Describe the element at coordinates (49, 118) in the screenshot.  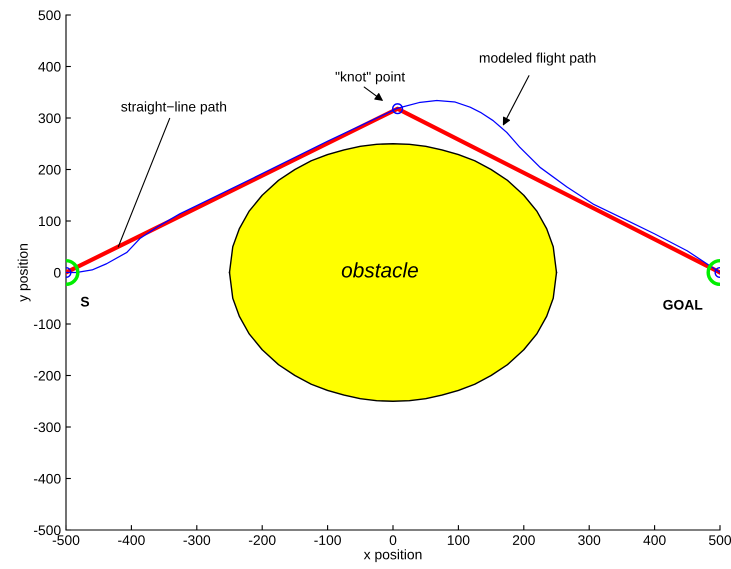
I see `y-tick-label: 300` at that location.